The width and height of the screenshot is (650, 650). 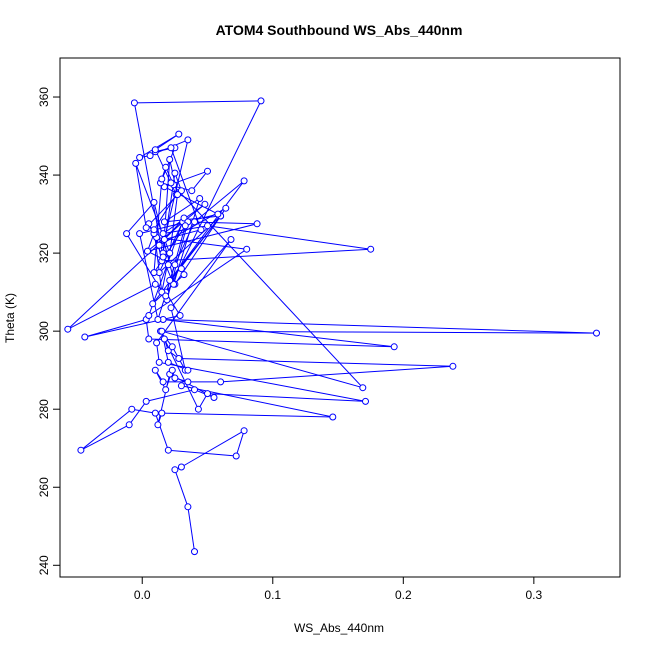 What do you see at coordinates (534, 595) in the screenshot?
I see `x-tick-label: 0.3` at bounding box center [534, 595].